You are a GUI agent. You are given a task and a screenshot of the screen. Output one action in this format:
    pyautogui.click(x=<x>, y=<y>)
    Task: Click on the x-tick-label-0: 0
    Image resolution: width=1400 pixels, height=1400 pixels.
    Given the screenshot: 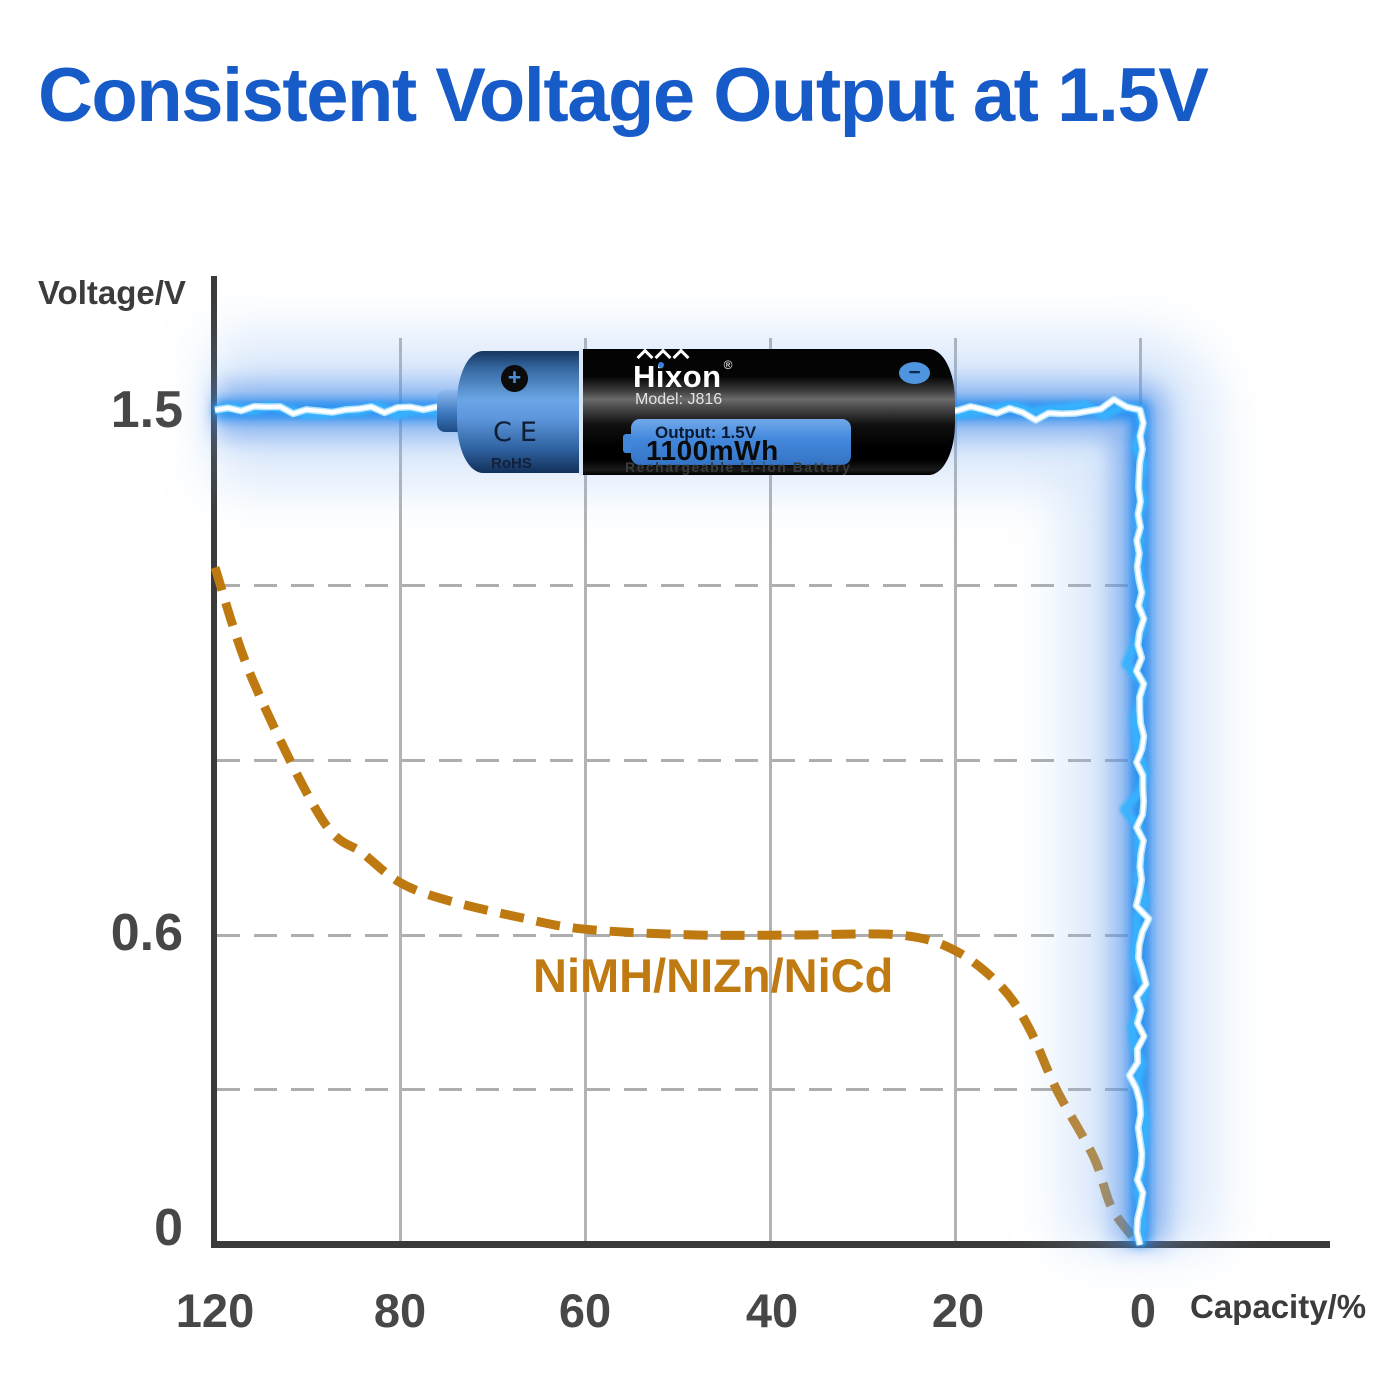 What is the action you would take?
    pyautogui.click(x=1143, y=1310)
    